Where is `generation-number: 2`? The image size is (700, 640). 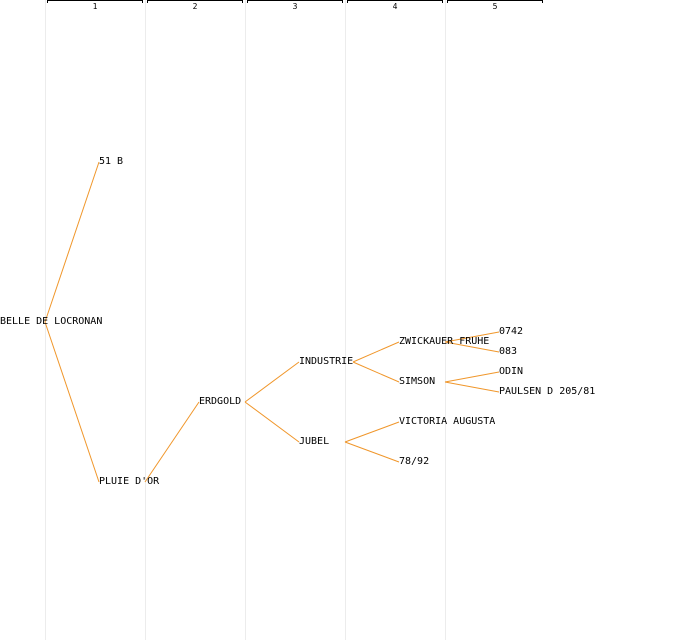 generation-number: 2 is located at coordinates (195, 6).